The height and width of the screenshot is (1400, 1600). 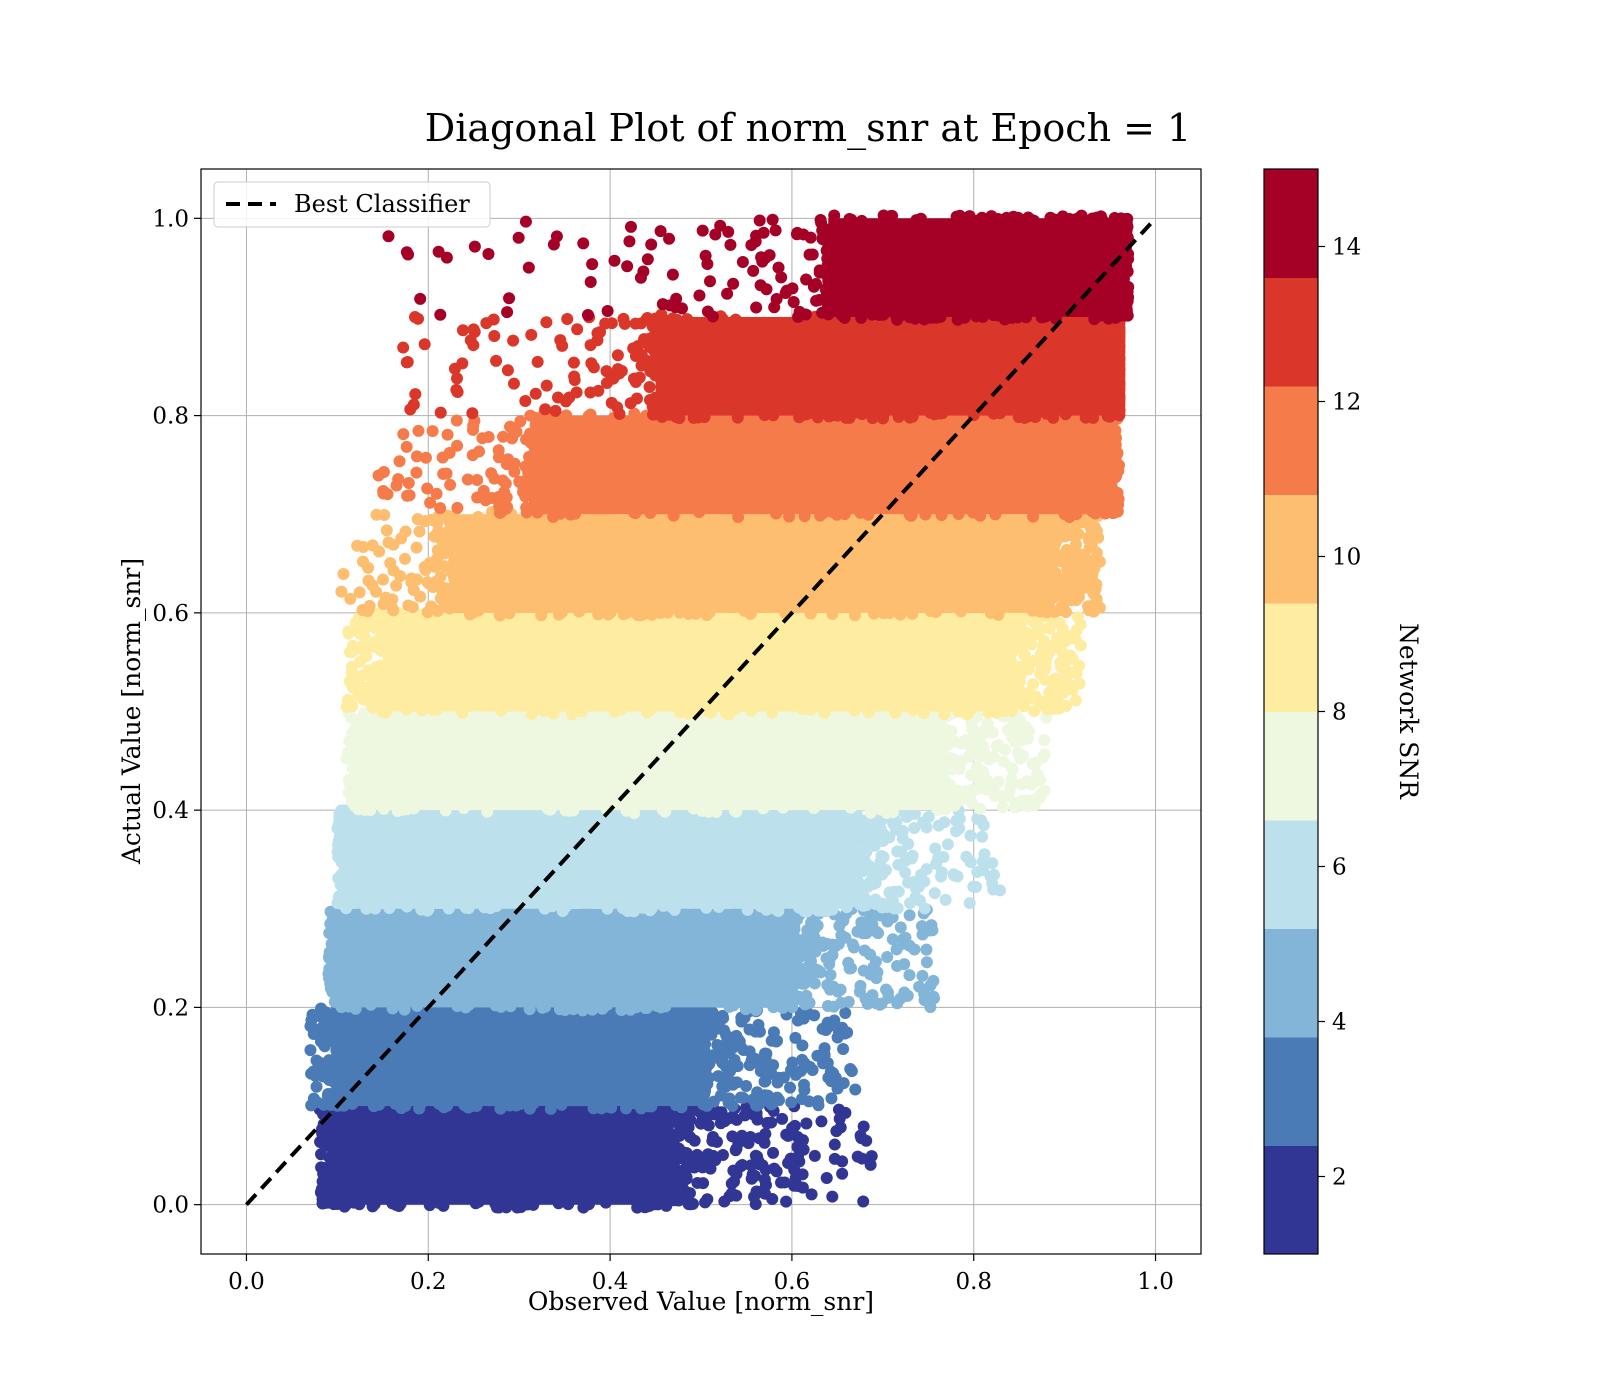 I want to click on colorbar-segment, so click(x=1291, y=440).